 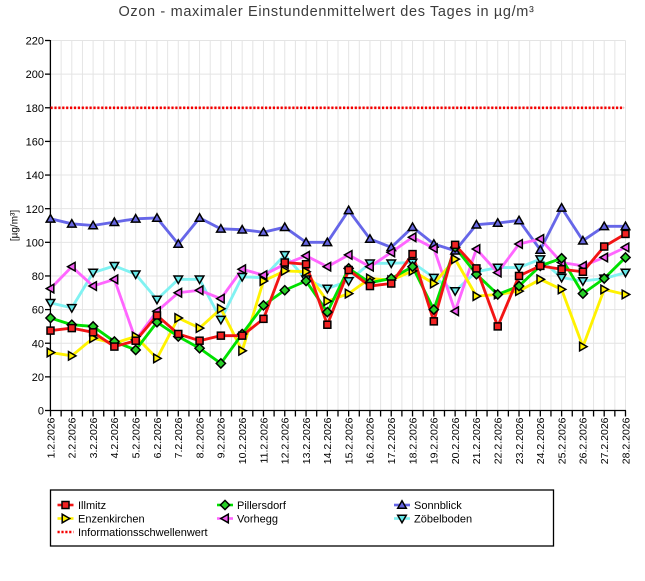 What do you see at coordinates (477, 440) in the screenshot?
I see `svg-text: 21.2.2026` at bounding box center [477, 440].